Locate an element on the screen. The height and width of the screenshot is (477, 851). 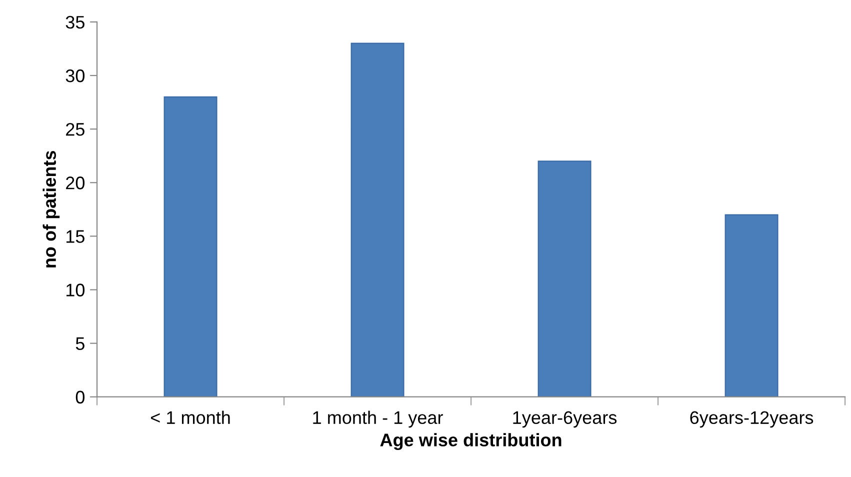
x-tick-label: 1year-6years is located at coordinates (565, 419).